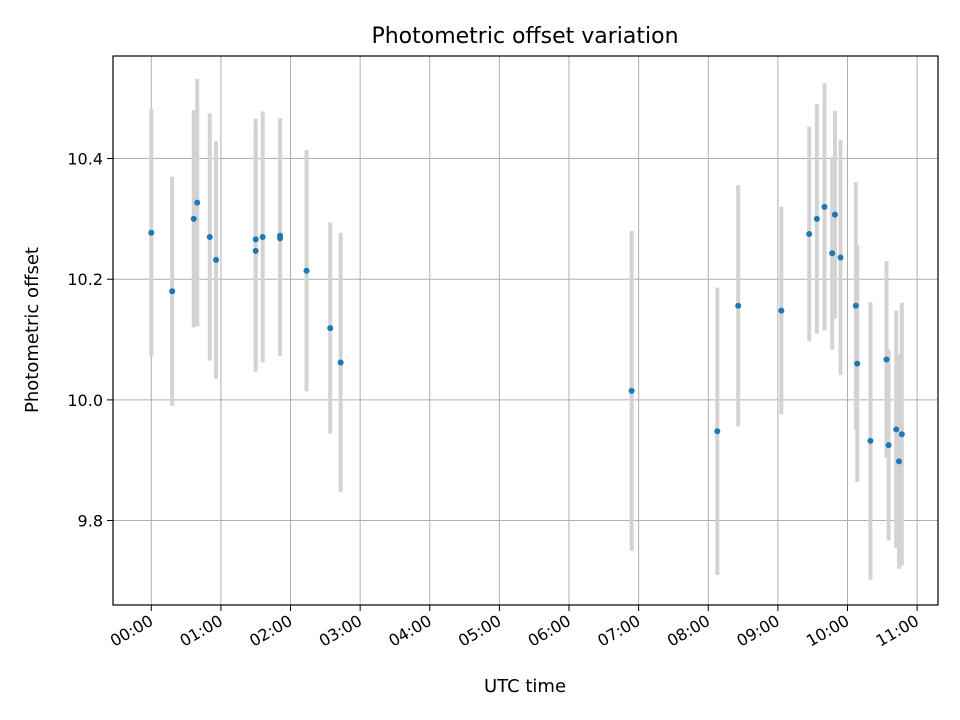 The image size is (960, 720). Describe the element at coordinates (525, 686) in the screenshot. I see `x-axis-label: UTC time` at that location.